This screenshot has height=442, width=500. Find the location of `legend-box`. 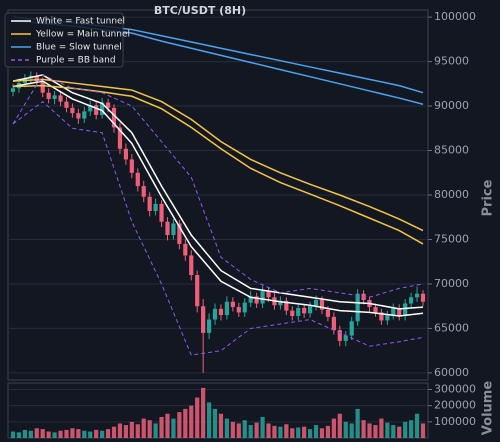

legend-box is located at coordinates (64, 40).